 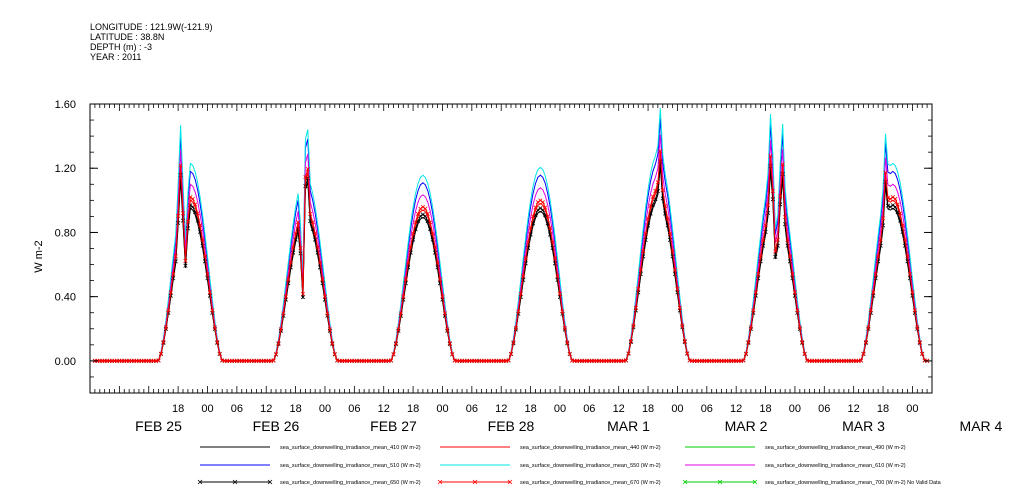 I want to click on x-tick-label: 12, so click(x=266, y=409).